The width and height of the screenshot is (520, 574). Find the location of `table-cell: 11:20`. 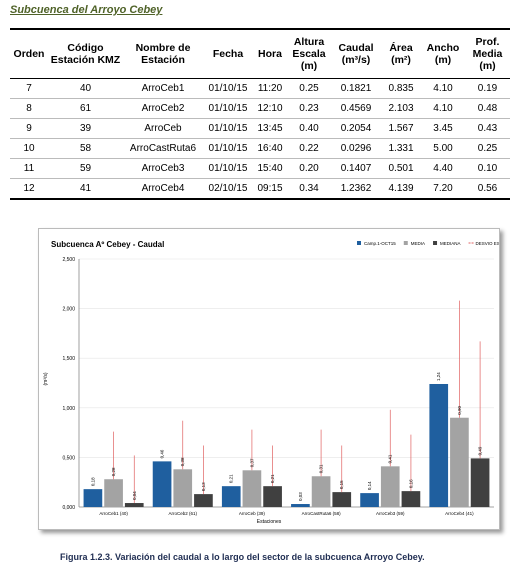

table-cell: 11:20 is located at coordinates (270, 88).